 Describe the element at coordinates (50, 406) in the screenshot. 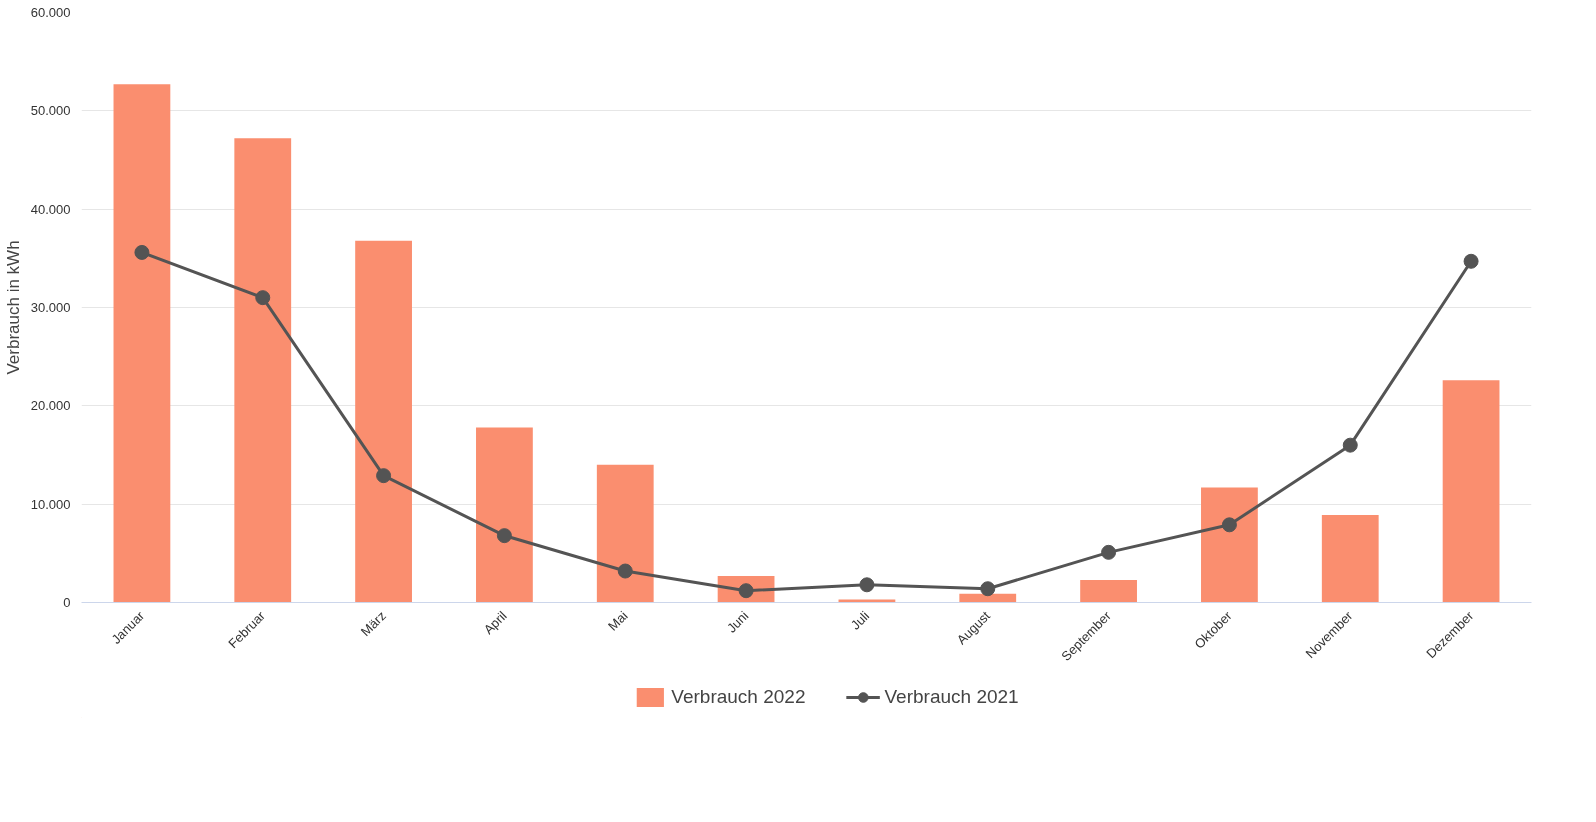

I see `y-tick-label: 20.000` at that location.